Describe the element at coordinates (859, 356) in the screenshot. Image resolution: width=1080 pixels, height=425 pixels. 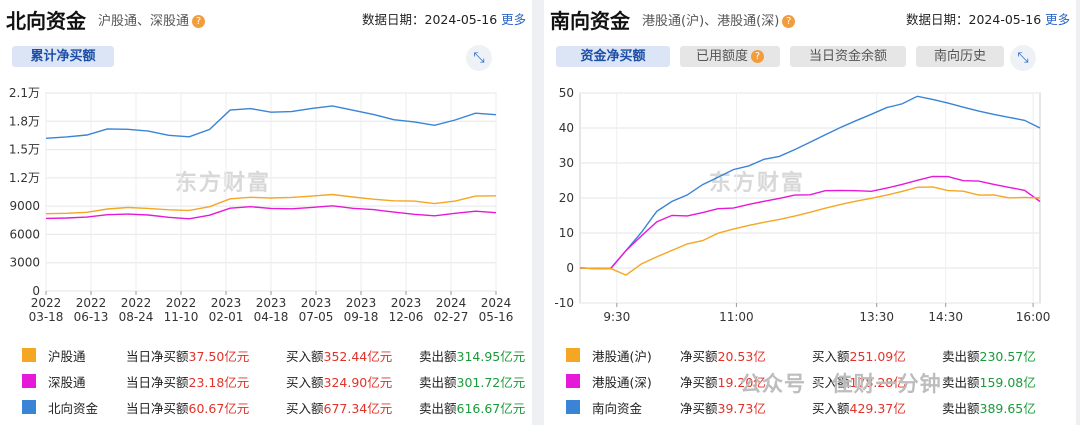
I see `legend-buy: 买入额251.09亿` at that location.